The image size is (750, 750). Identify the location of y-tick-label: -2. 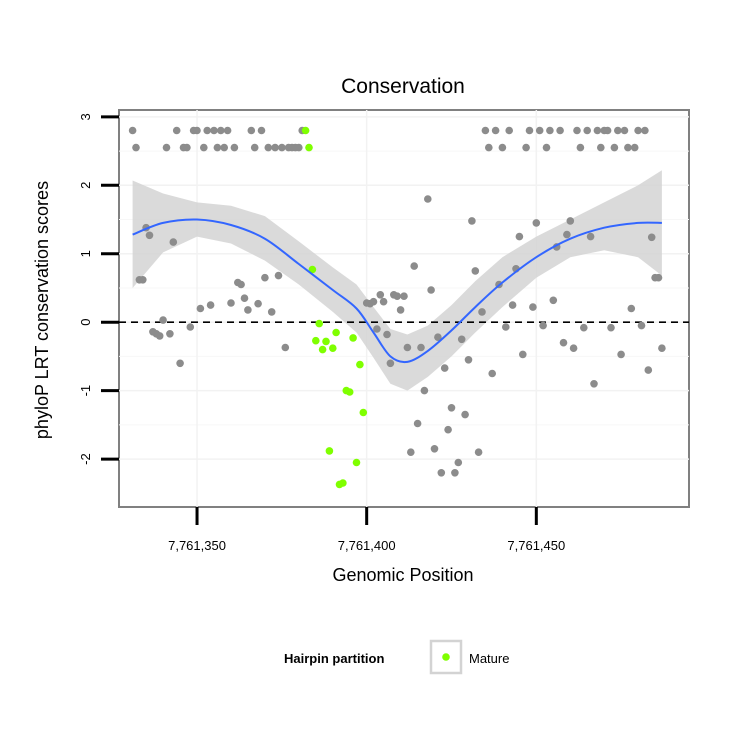
(85, 459).